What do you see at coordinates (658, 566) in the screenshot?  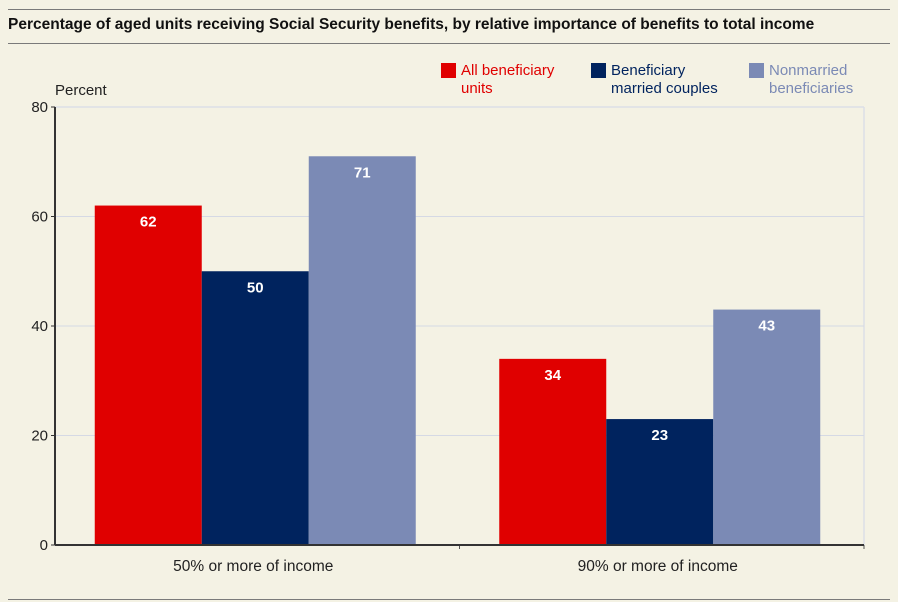 I see `x-tick-label: 90% or more of income` at bounding box center [658, 566].